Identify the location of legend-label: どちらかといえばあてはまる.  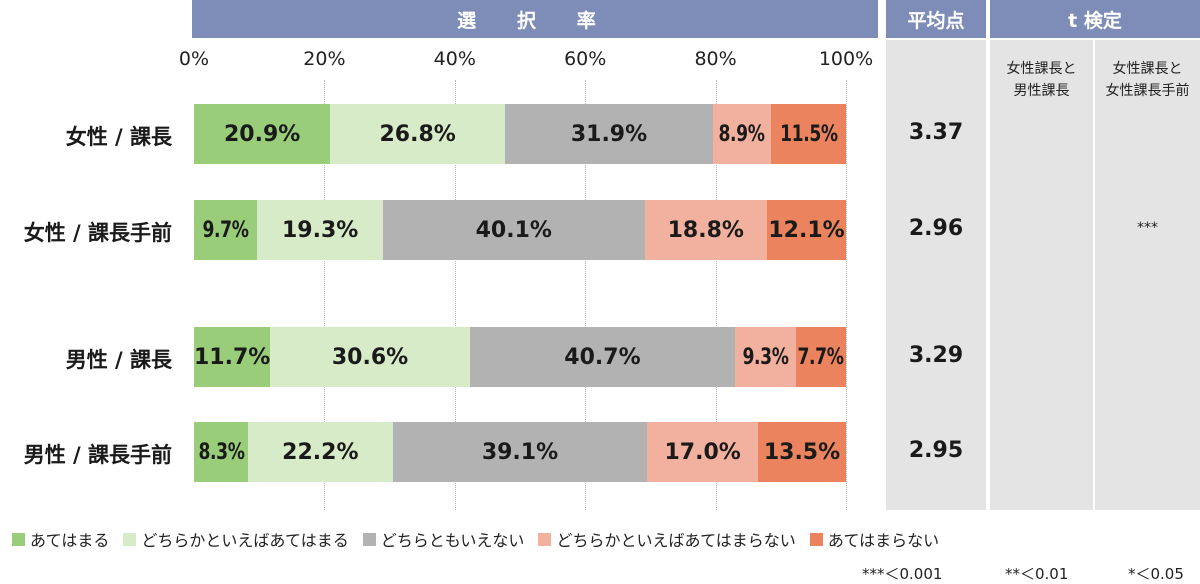
(245, 540).